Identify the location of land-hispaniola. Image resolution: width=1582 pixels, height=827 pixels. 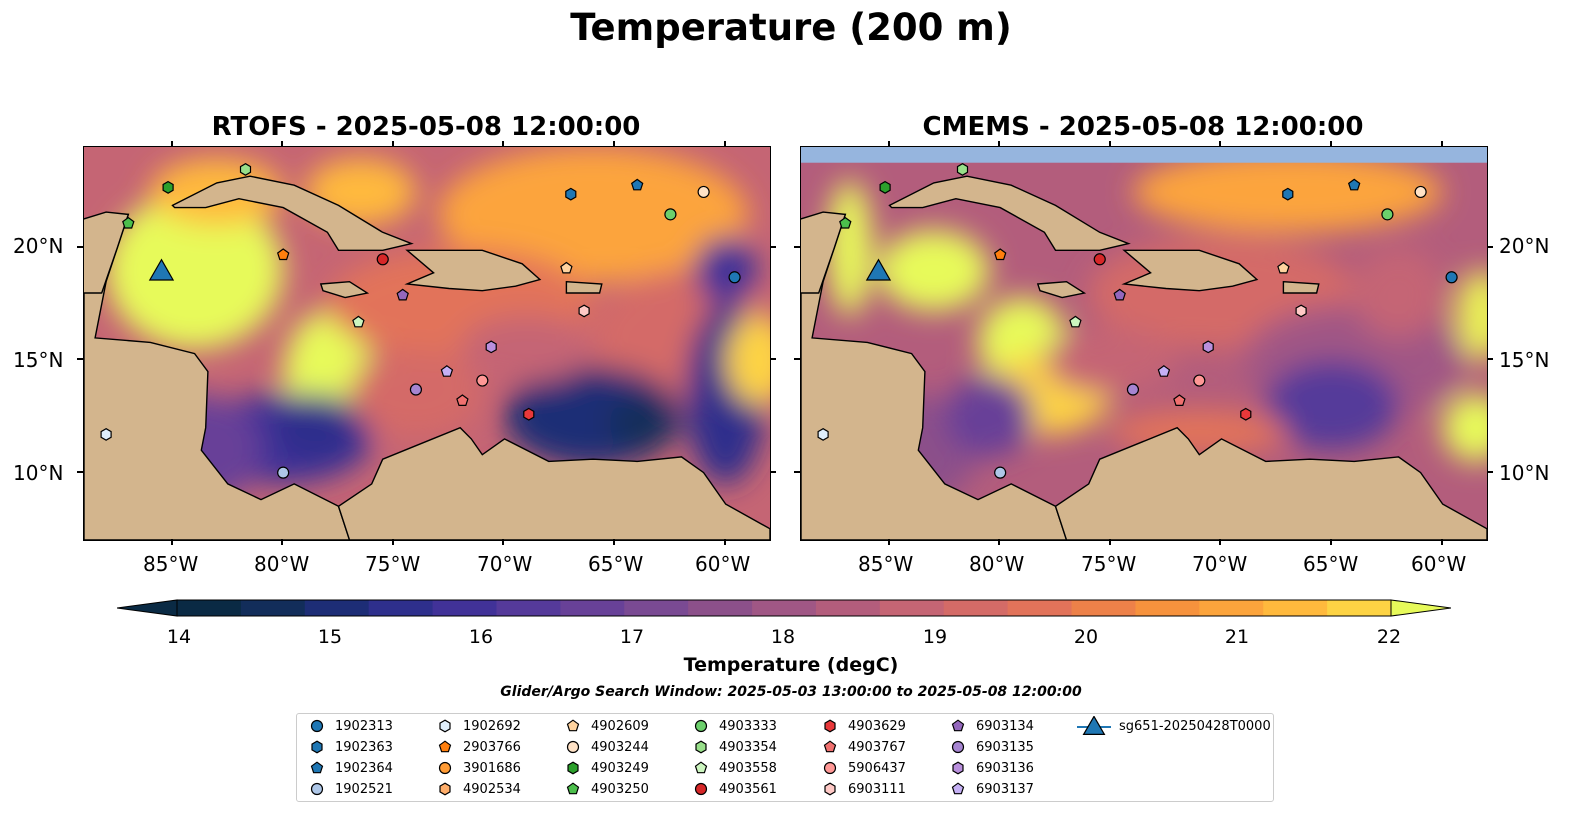
(473, 270).